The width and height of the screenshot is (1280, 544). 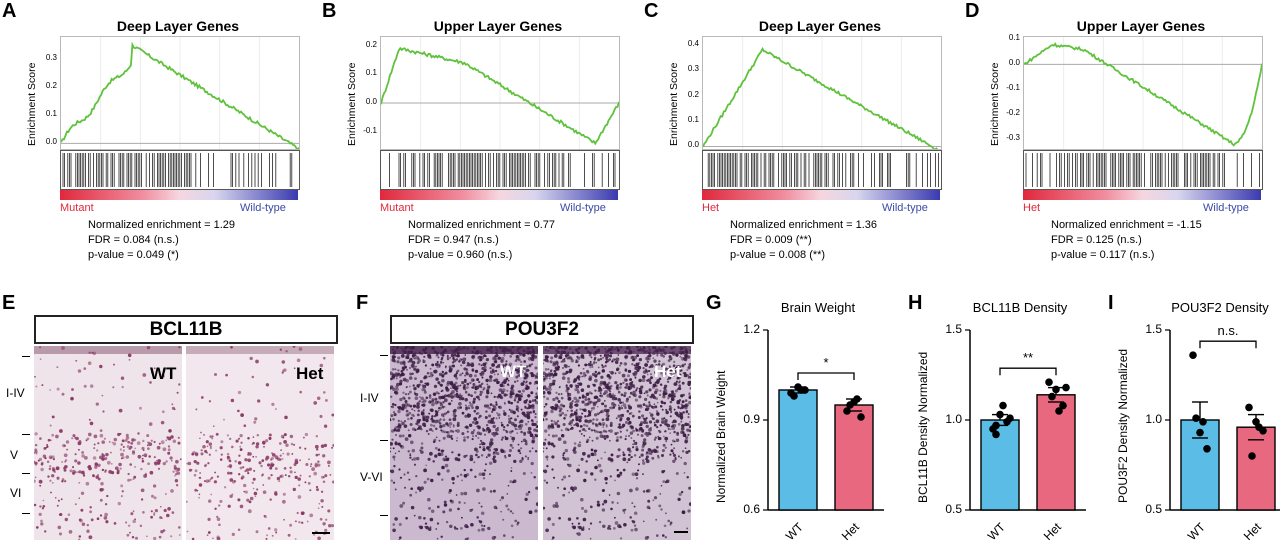 I want to click on gsea-title: Upper Layer Genes, so click(x=498, y=26).